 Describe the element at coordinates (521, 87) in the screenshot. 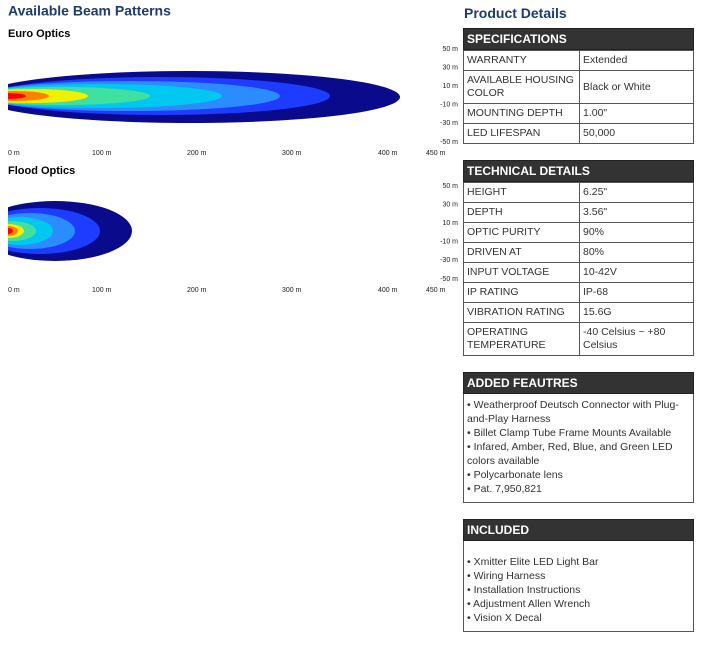

I see `row-key: AVAILABLE HOUSING COLOR` at that location.